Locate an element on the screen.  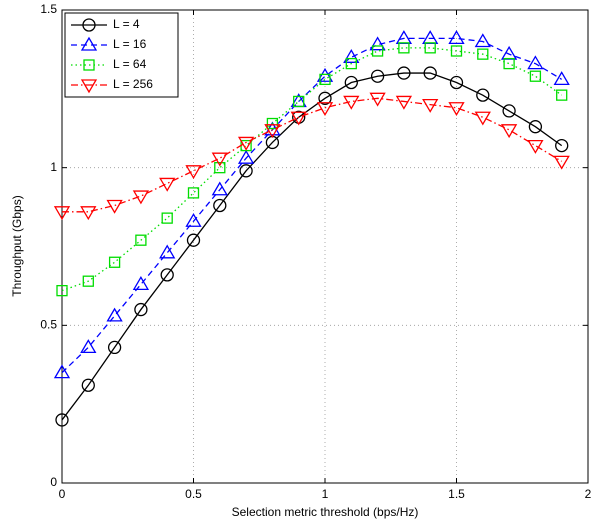
y-tick-label: 0.5 is located at coordinates (48, 325).